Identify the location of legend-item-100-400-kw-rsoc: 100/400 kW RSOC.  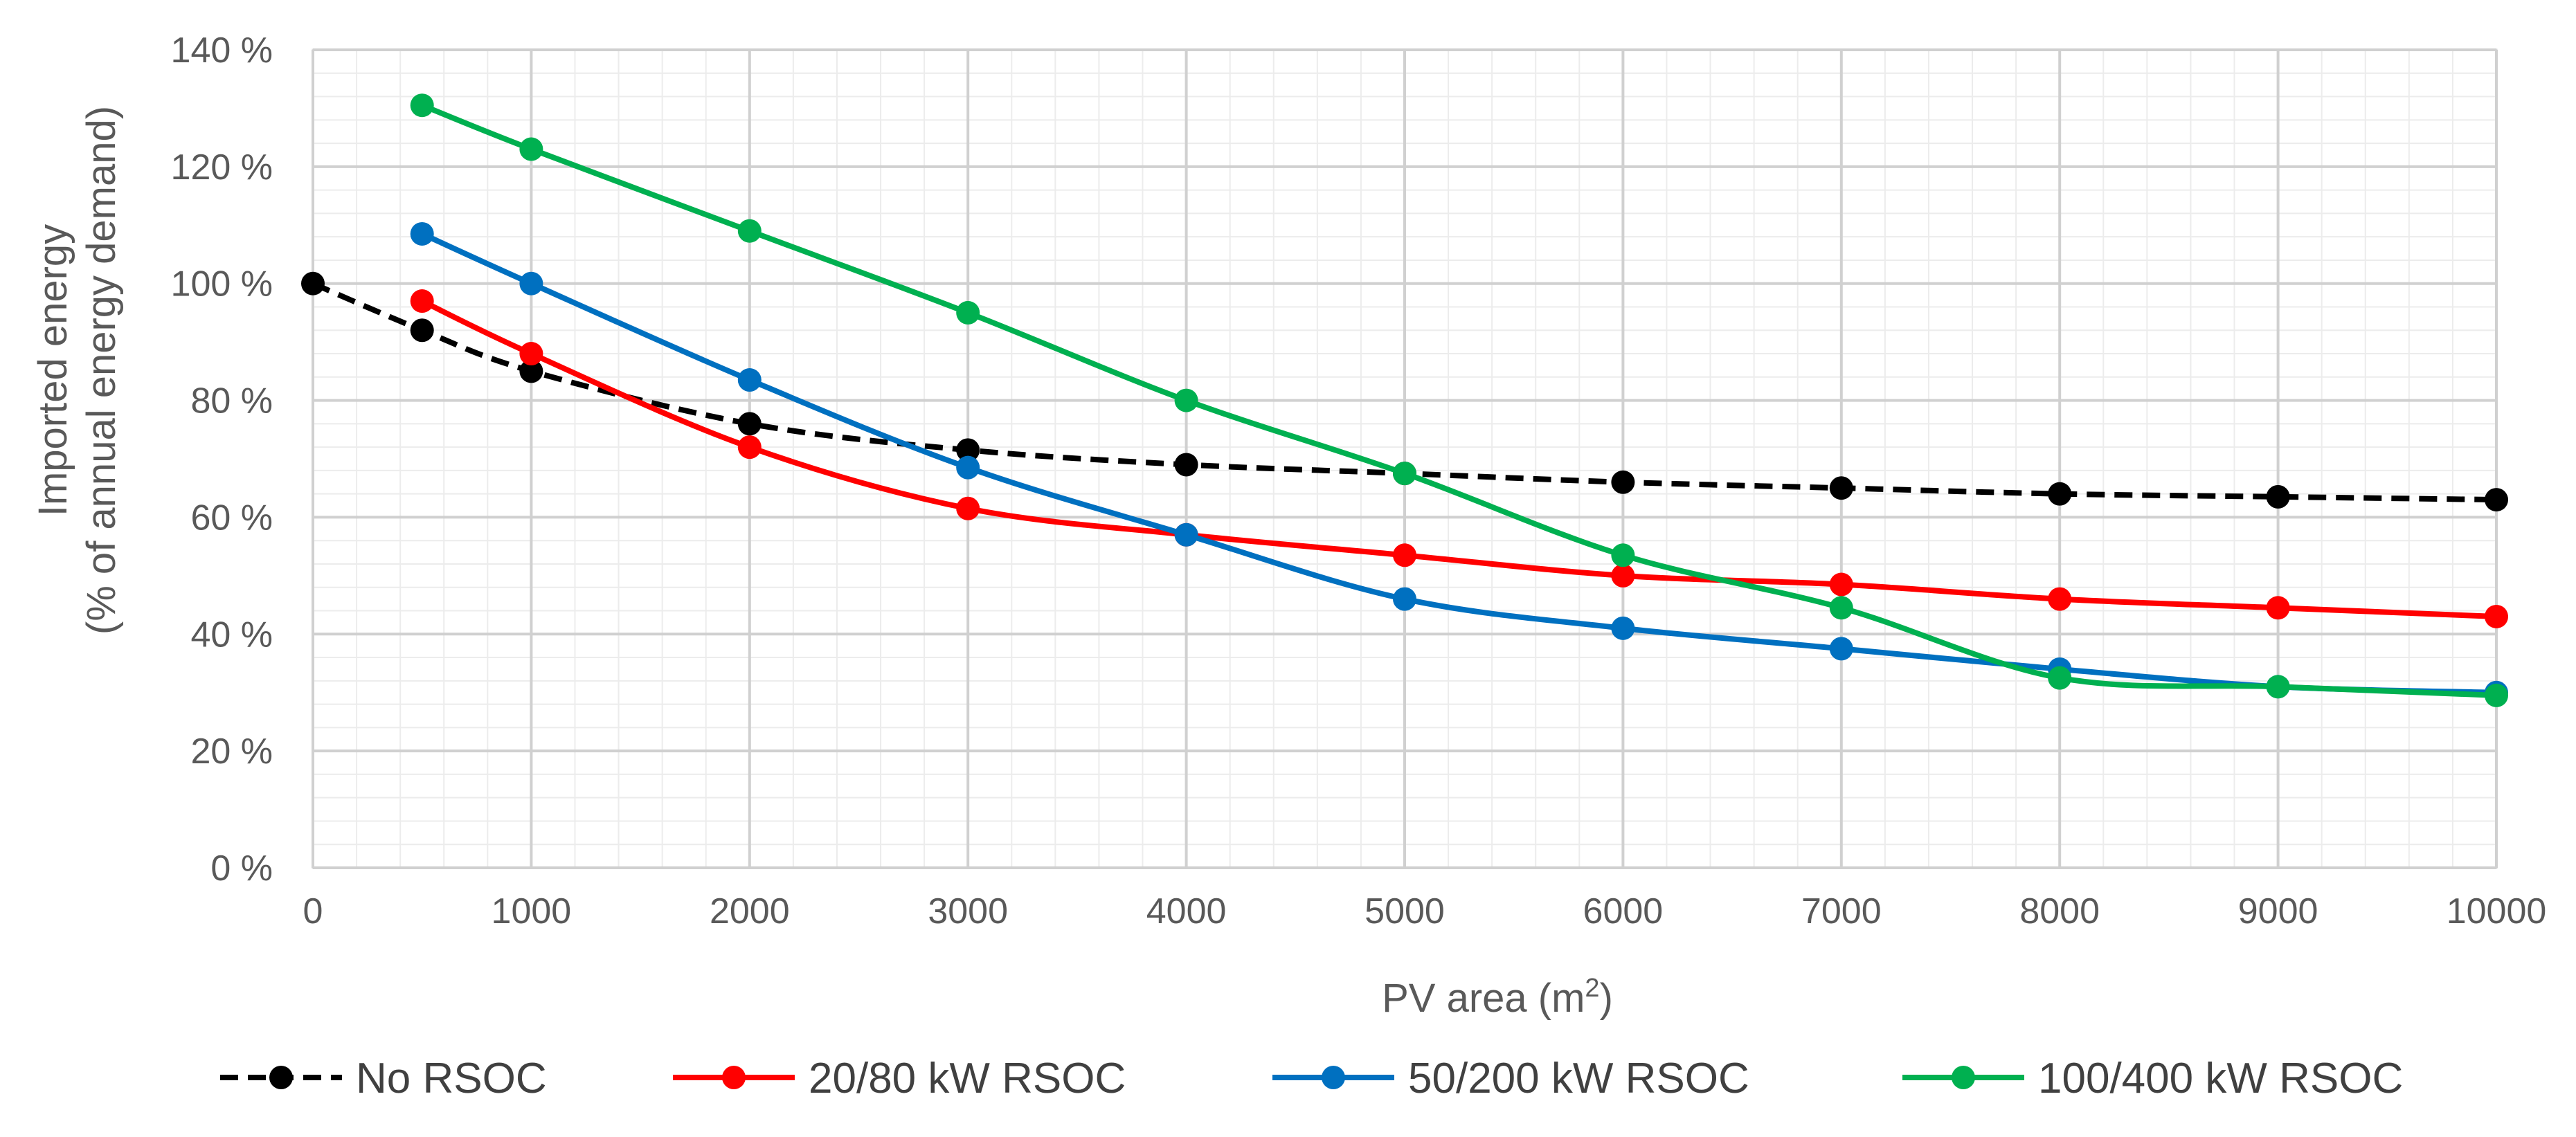
(2152, 1078).